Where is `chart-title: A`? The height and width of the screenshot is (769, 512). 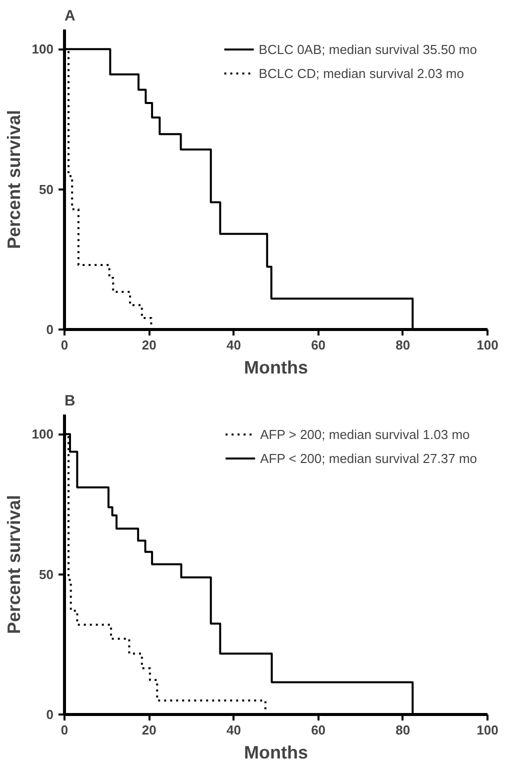
chart-title: A is located at coordinates (70, 16).